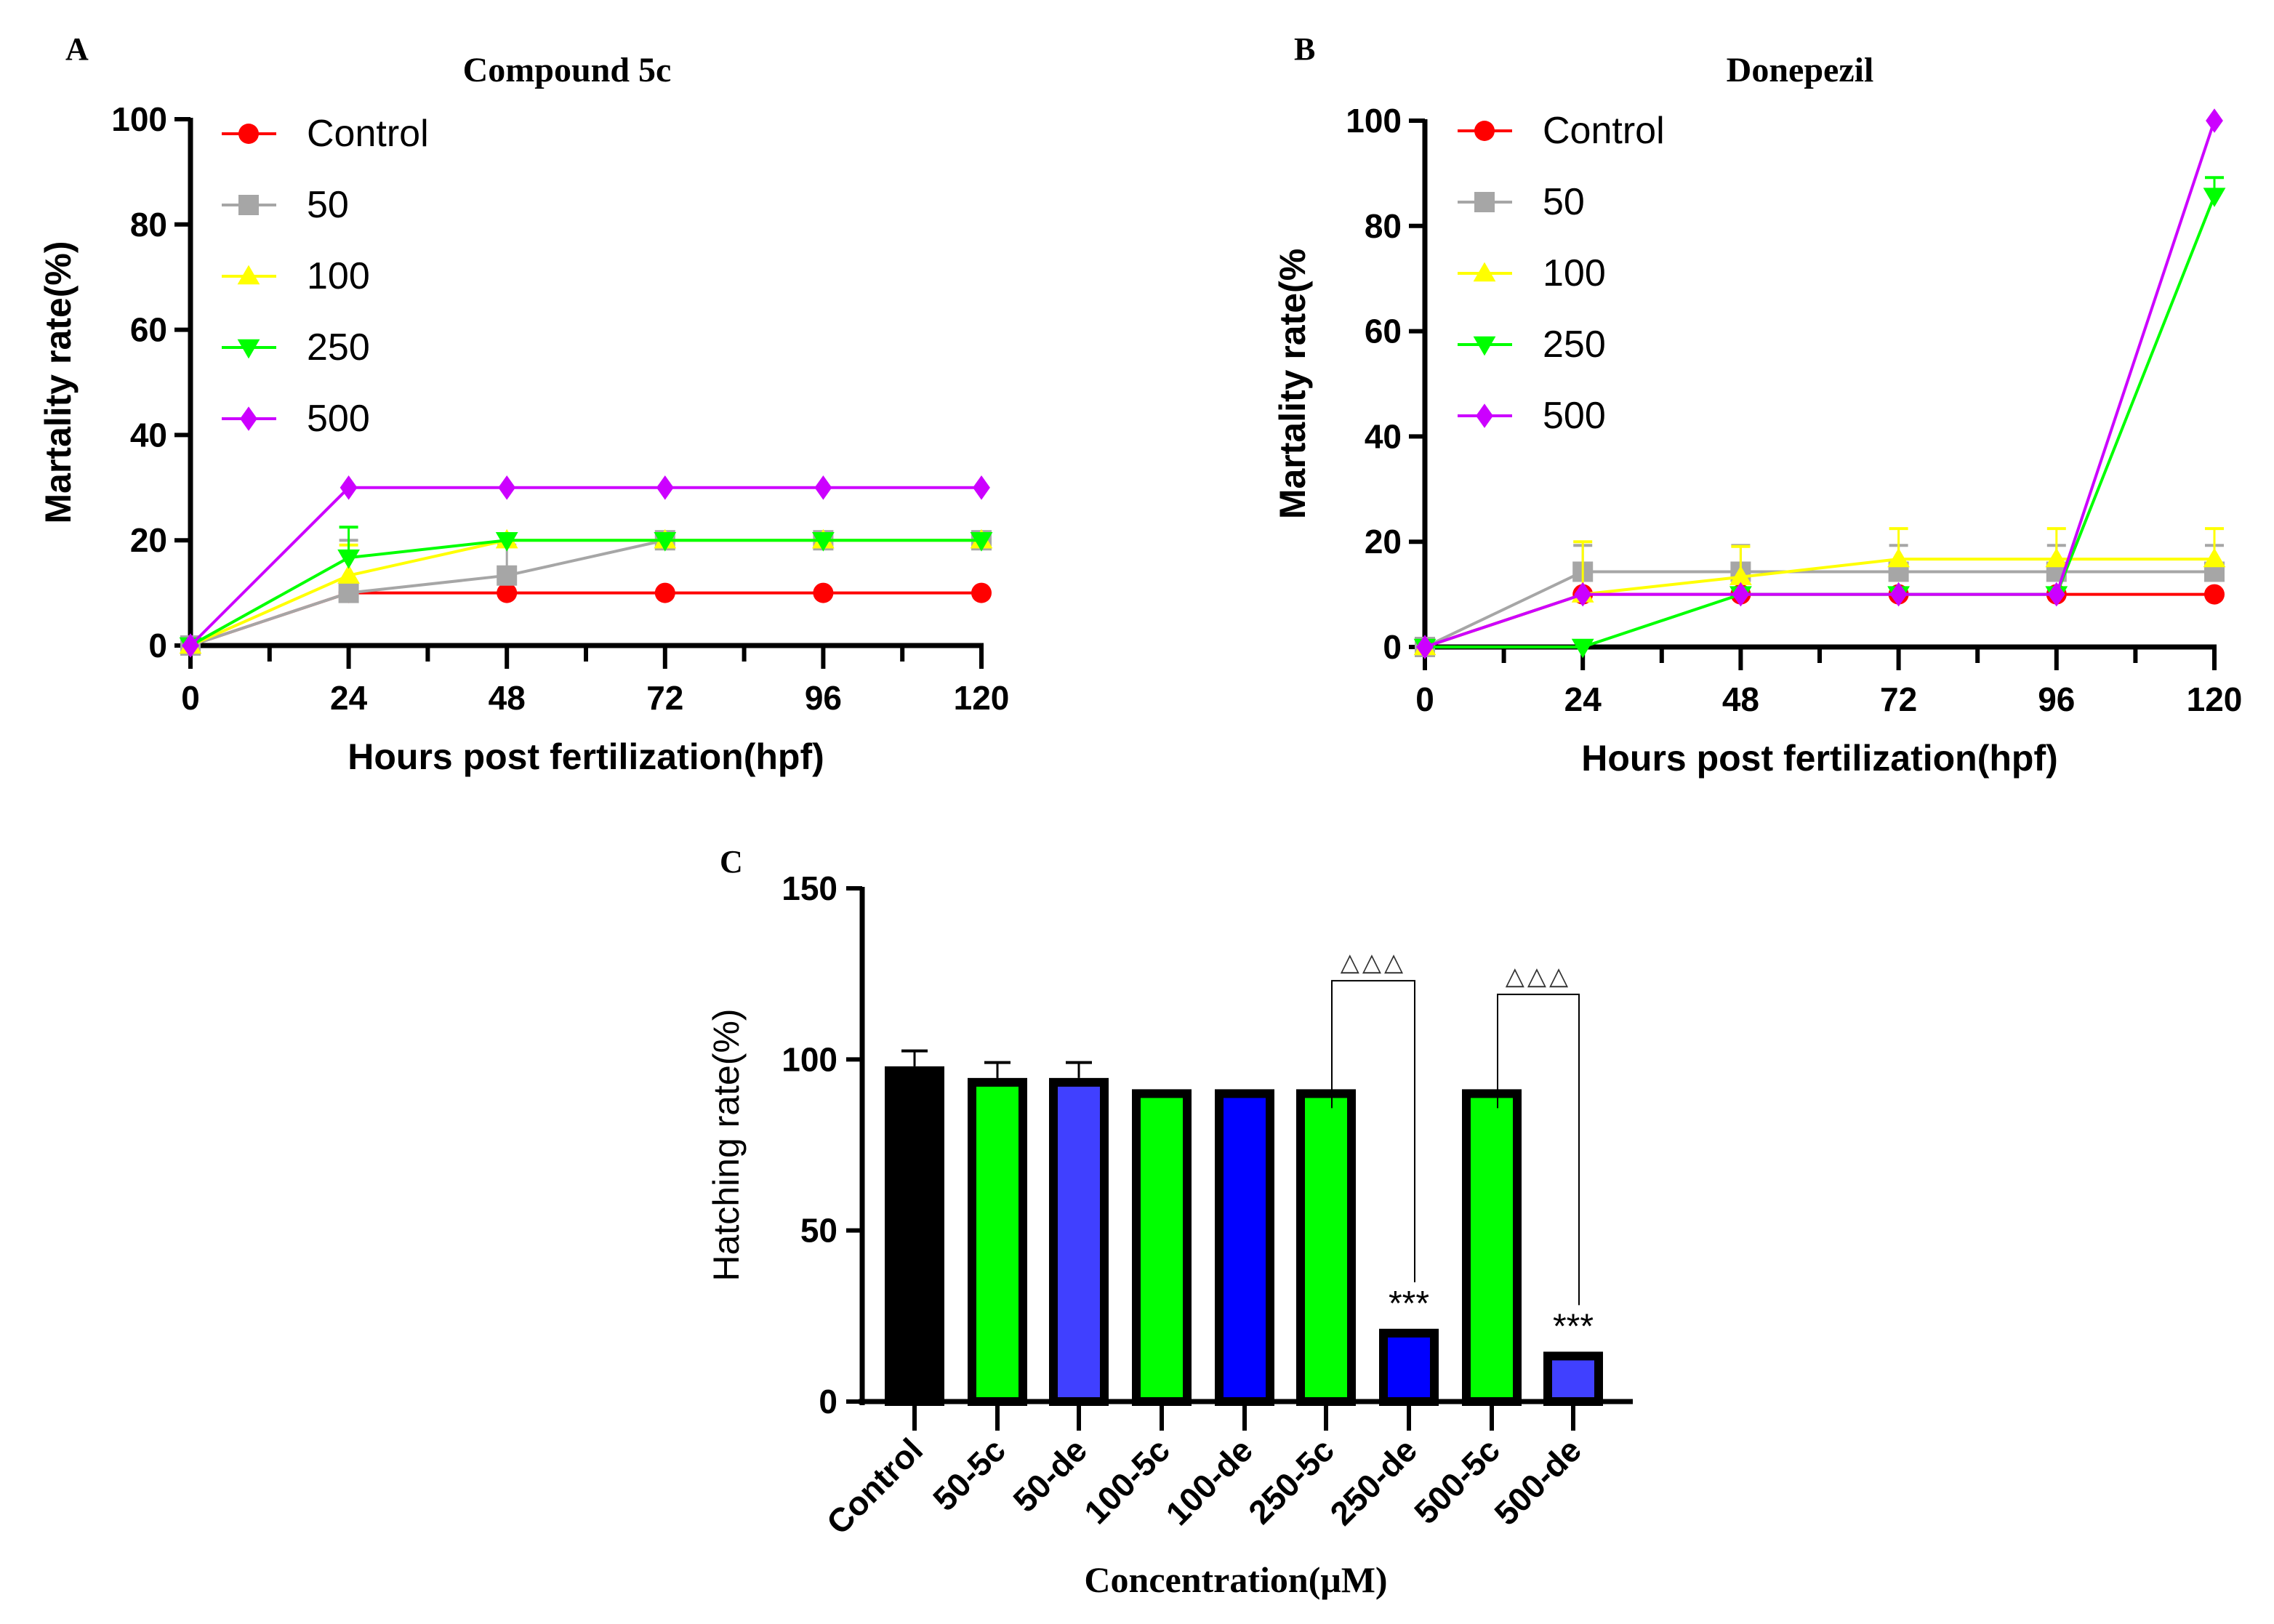 The height and width of the screenshot is (1624, 2274). What do you see at coordinates (1538, 976) in the screenshot?
I see `comparison-label: △△△` at bounding box center [1538, 976].